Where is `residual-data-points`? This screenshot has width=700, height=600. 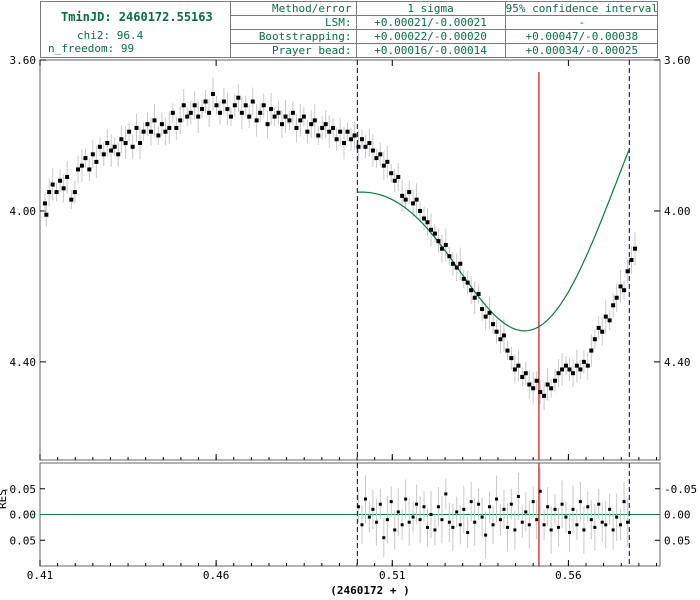
residual-data-points is located at coordinates (493, 514).